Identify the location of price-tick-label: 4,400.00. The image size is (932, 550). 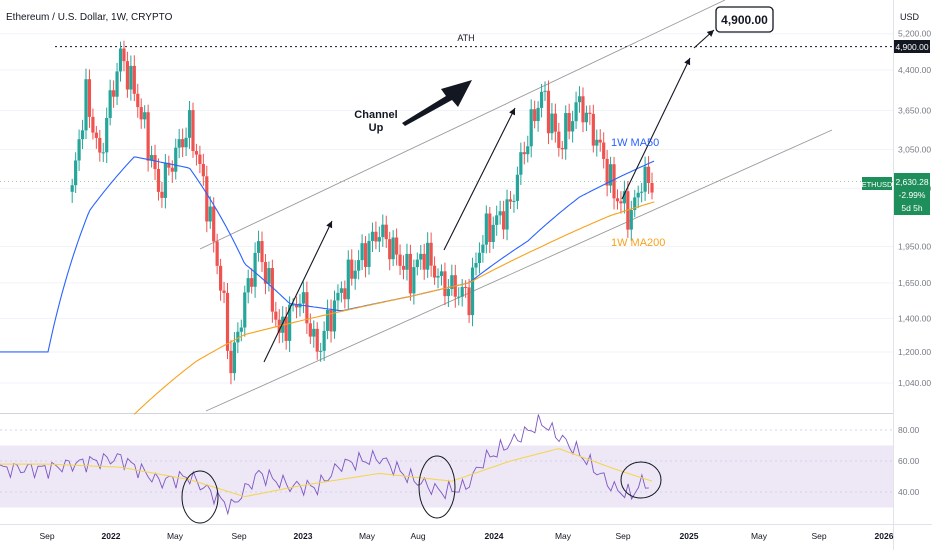
(914, 70).